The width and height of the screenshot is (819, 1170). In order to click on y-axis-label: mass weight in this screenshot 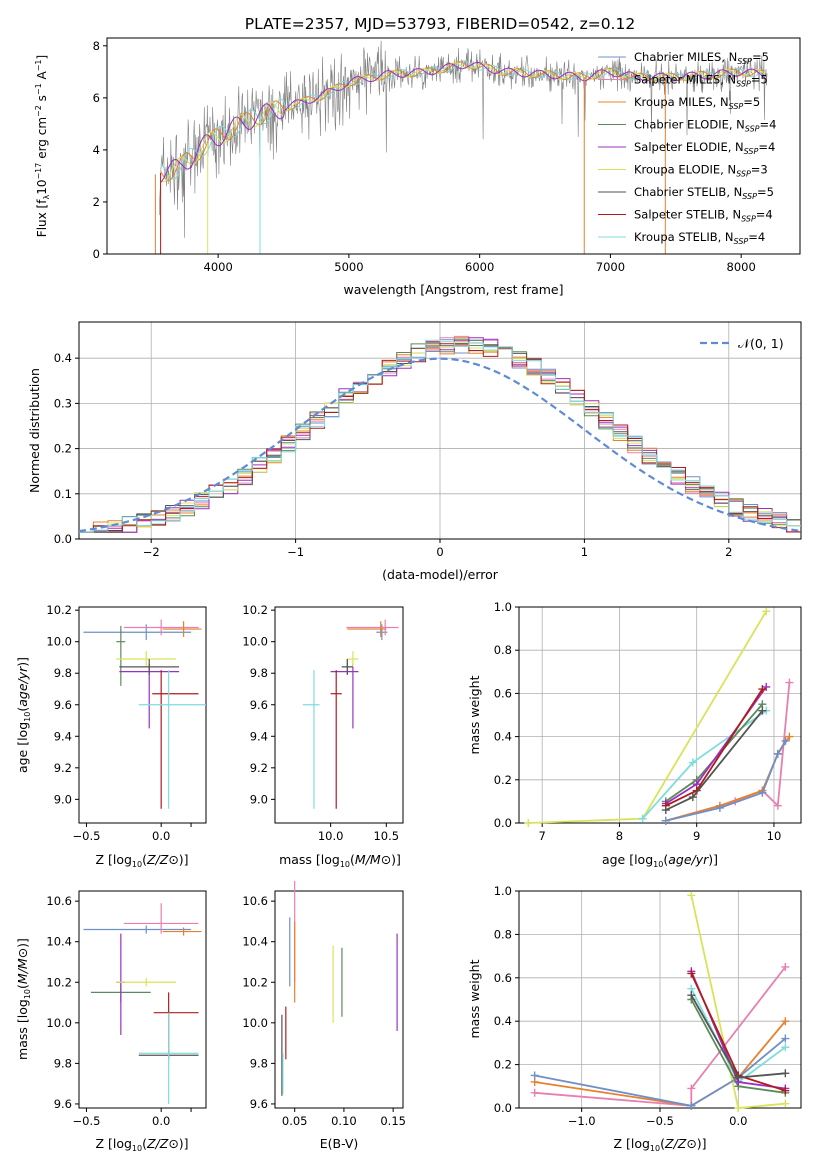, I will do `click(474, 714)`.